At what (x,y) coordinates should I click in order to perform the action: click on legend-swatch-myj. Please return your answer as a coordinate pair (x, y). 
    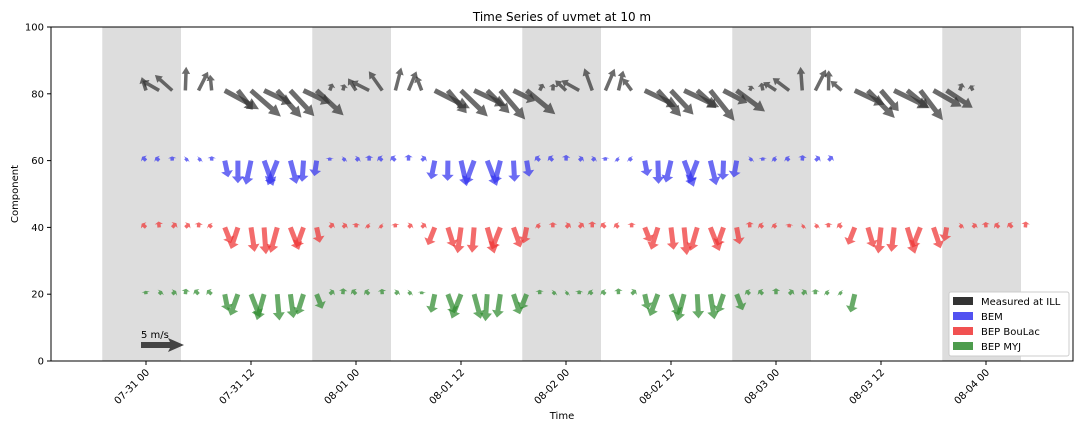
    Looking at the image, I should click on (963, 346).